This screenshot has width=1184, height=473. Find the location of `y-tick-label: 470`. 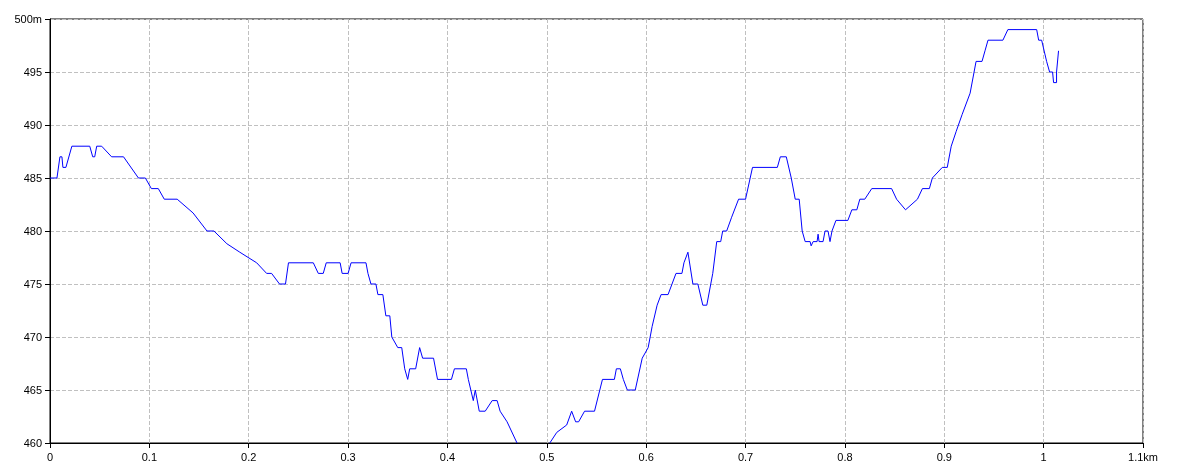

y-tick-label: 470 is located at coordinates (32, 337).